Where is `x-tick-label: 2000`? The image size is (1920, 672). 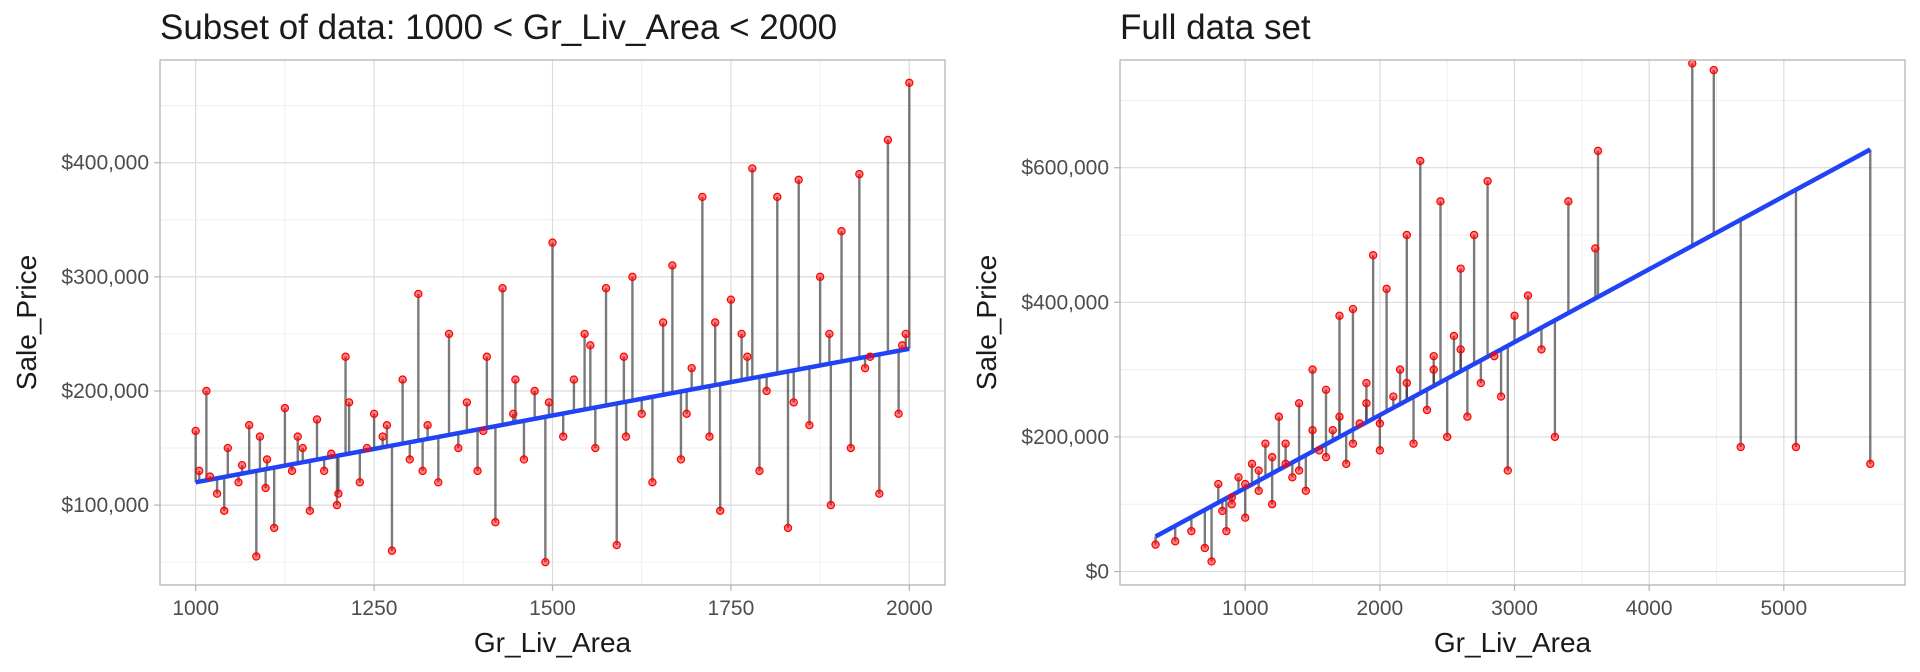 x-tick-label: 2000 is located at coordinates (1380, 608).